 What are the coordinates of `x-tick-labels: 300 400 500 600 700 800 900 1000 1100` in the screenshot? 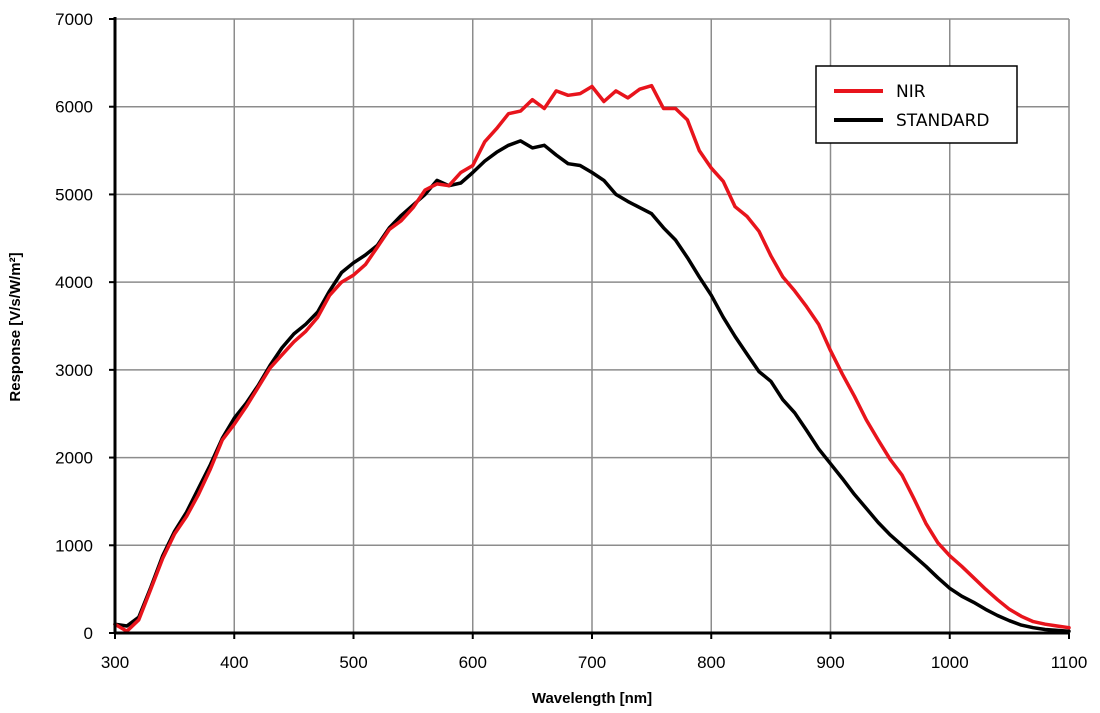 It's located at (594, 662).